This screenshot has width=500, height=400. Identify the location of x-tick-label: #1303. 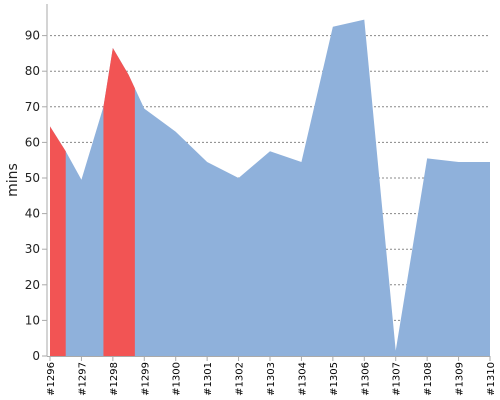
(271, 379).